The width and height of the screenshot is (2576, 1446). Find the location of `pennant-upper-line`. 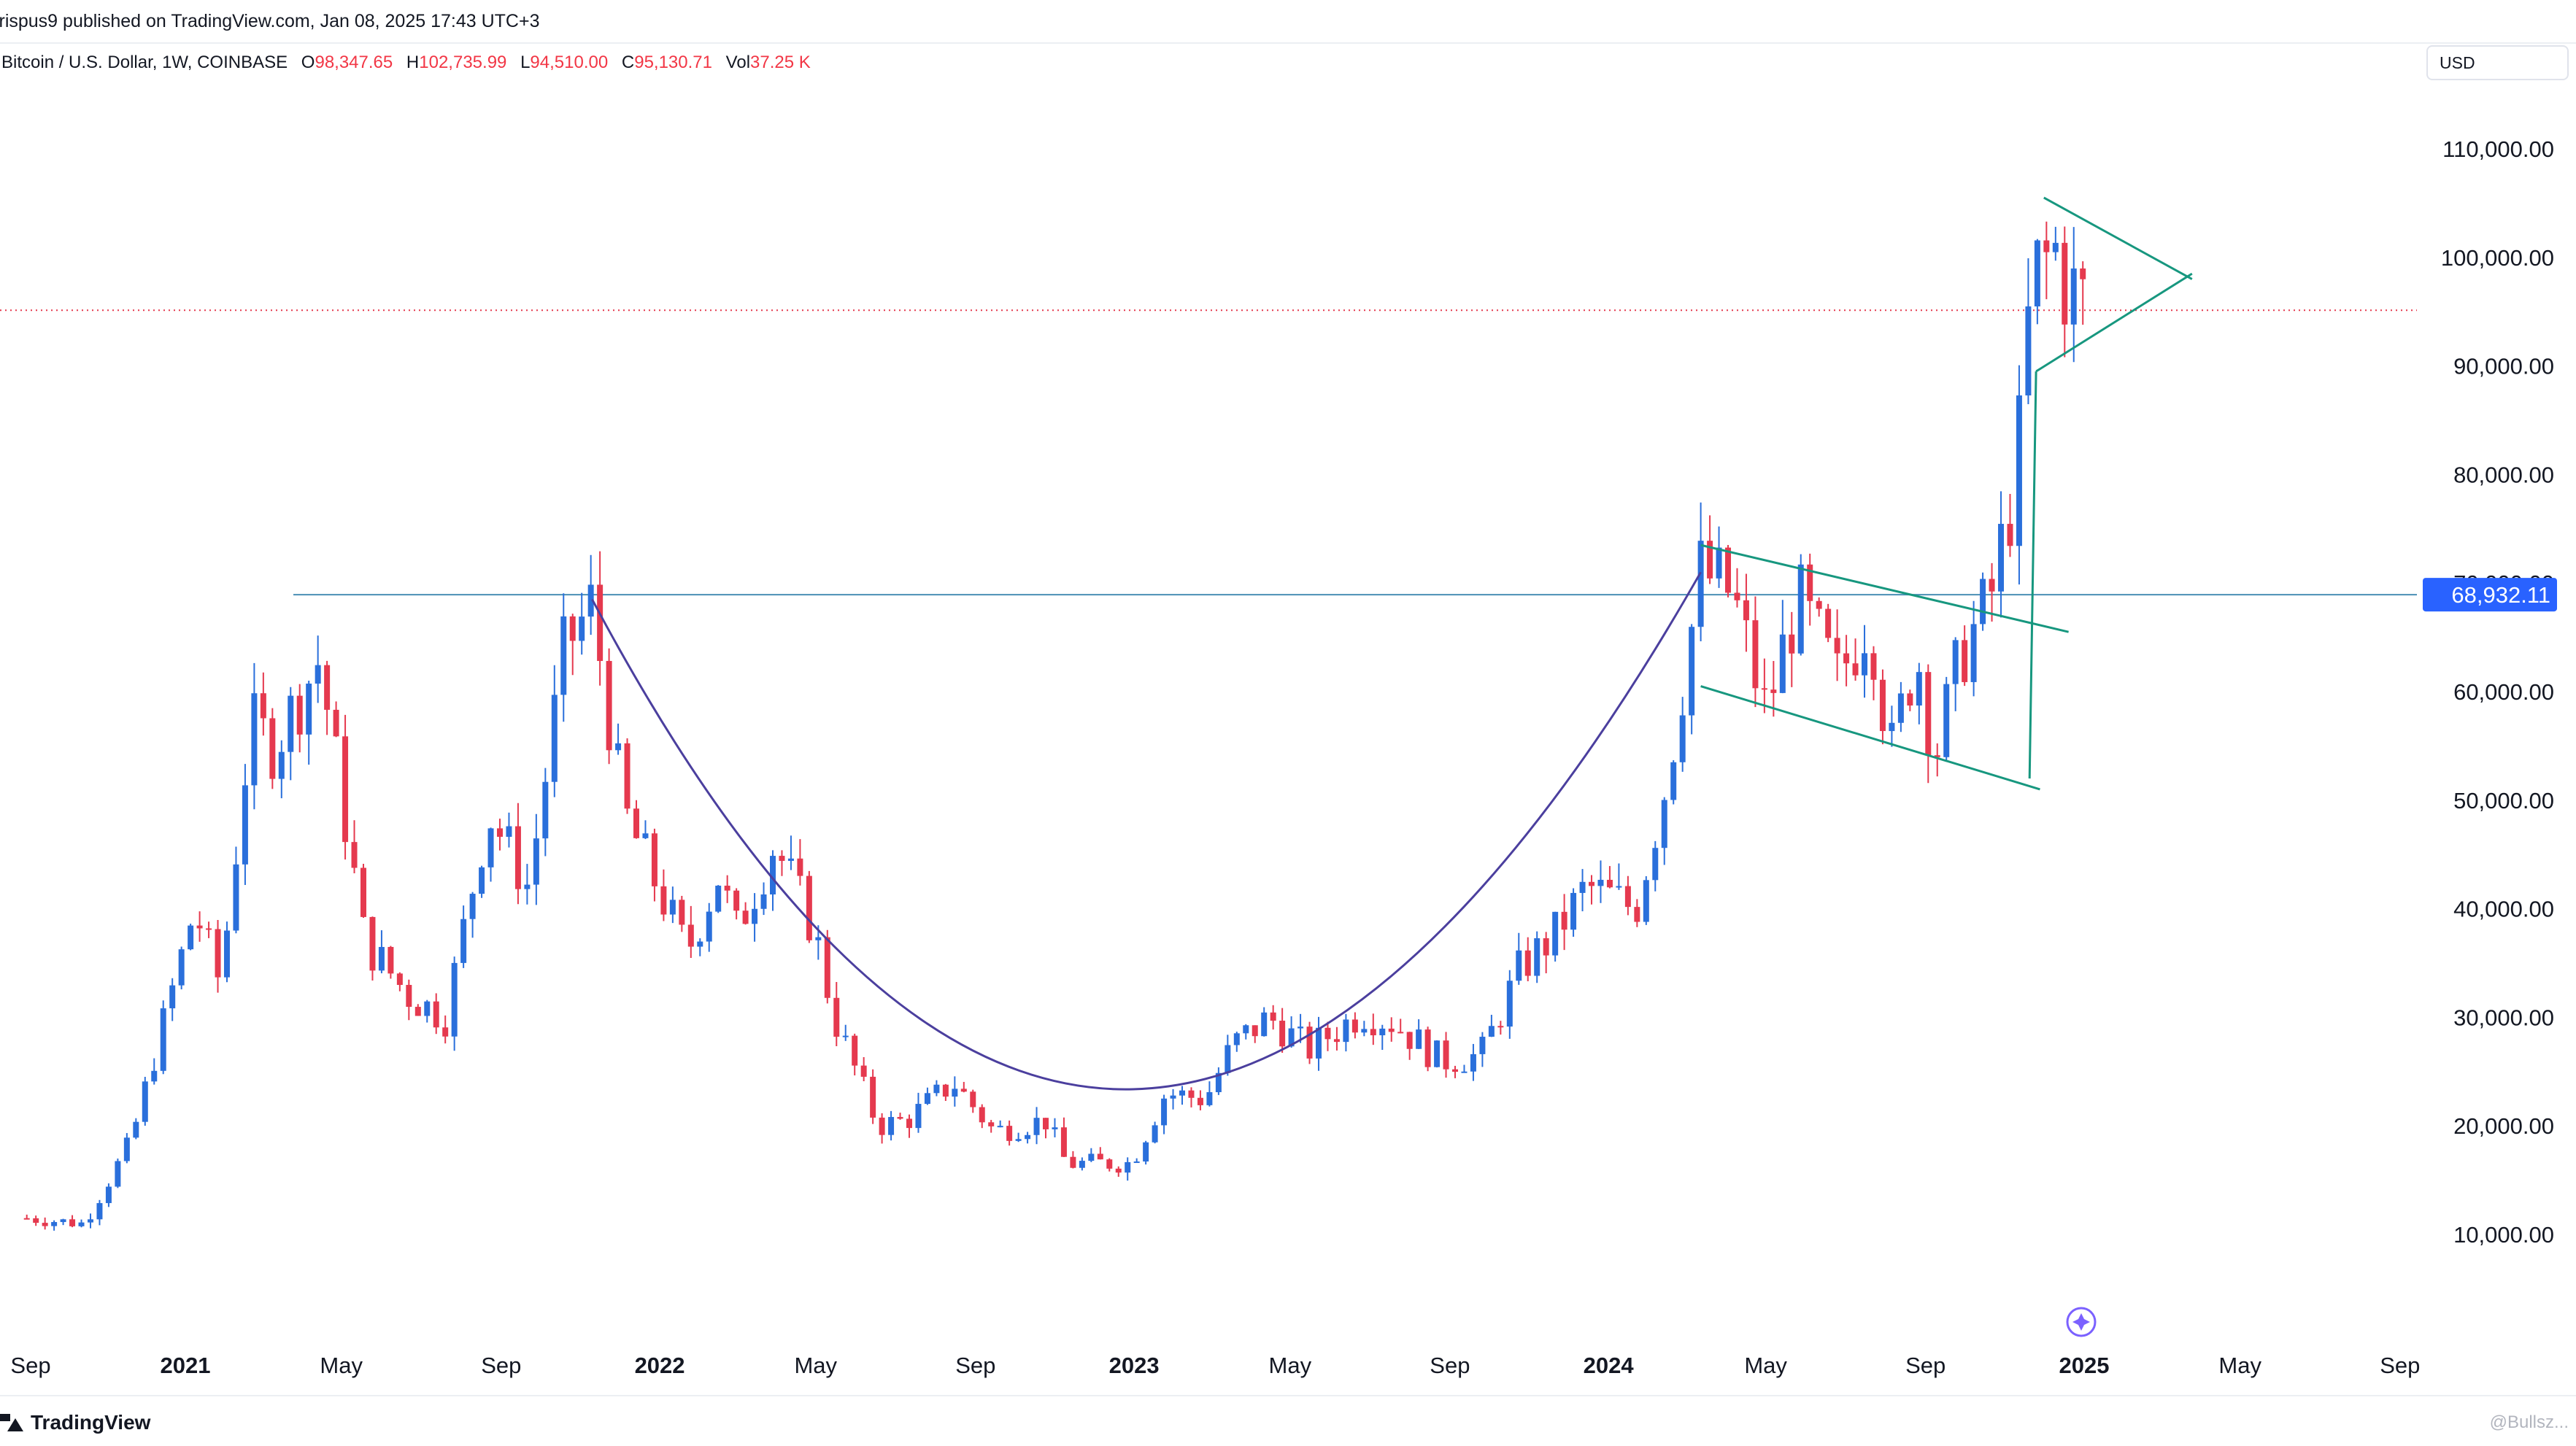

pennant-upper-line is located at coordinates (2118, 238).